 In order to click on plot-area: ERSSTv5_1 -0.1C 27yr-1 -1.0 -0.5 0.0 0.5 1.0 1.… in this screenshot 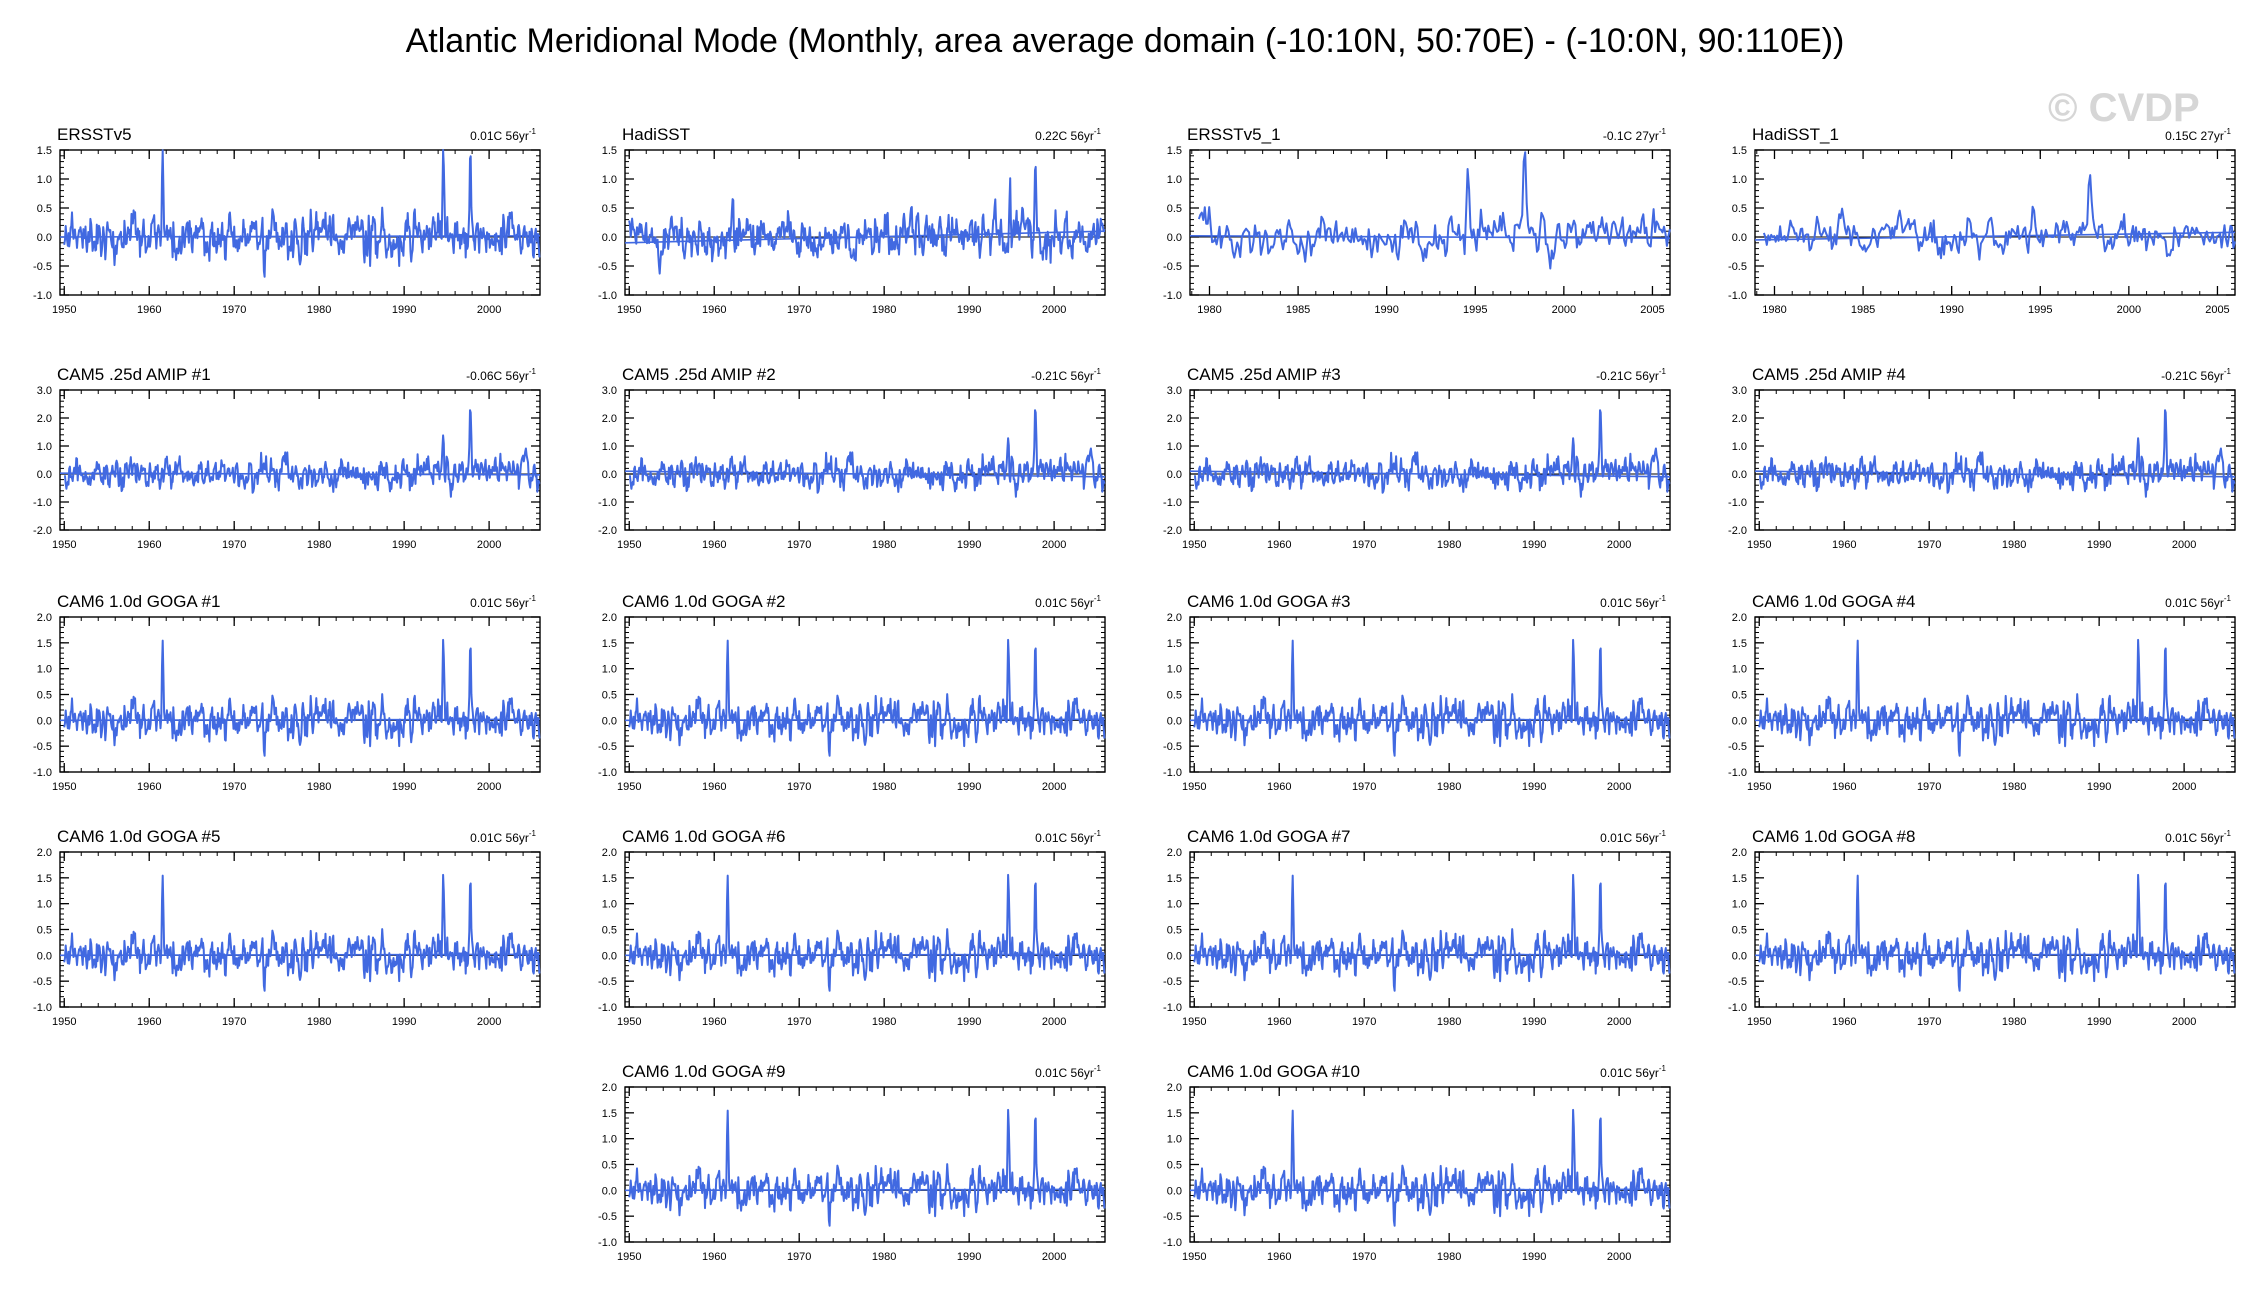, I will do `click(1417, 220)`.